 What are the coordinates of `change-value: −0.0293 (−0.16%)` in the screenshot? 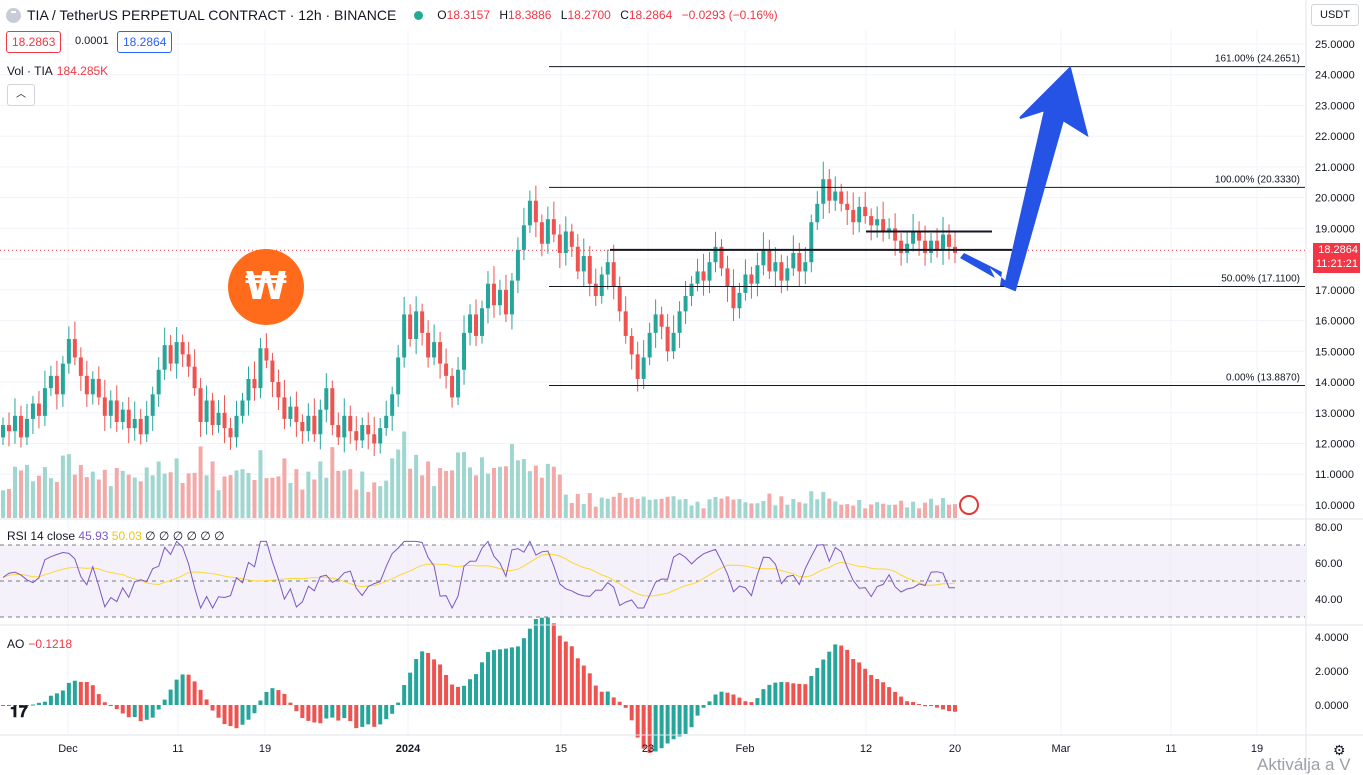 It's located at (729, 15).